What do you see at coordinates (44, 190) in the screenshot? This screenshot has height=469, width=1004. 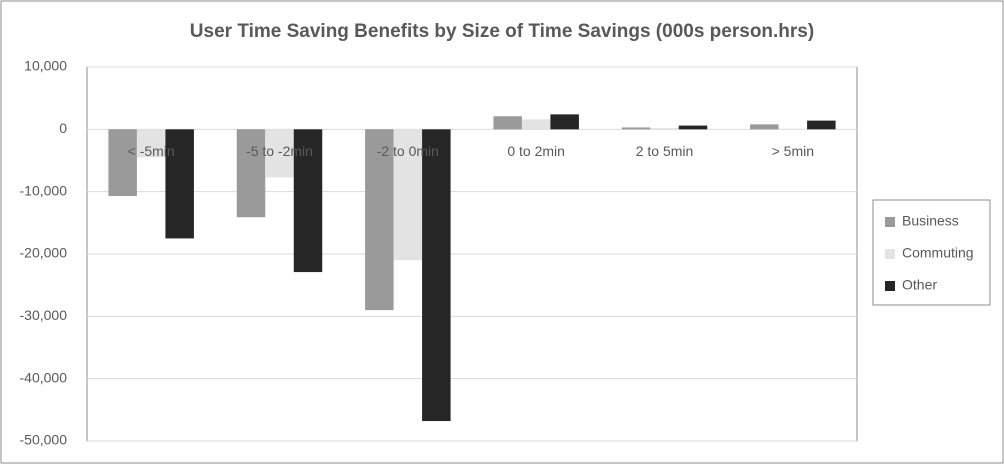 I see `y-tick-label: -10,000` at bounding box center [44, 190].